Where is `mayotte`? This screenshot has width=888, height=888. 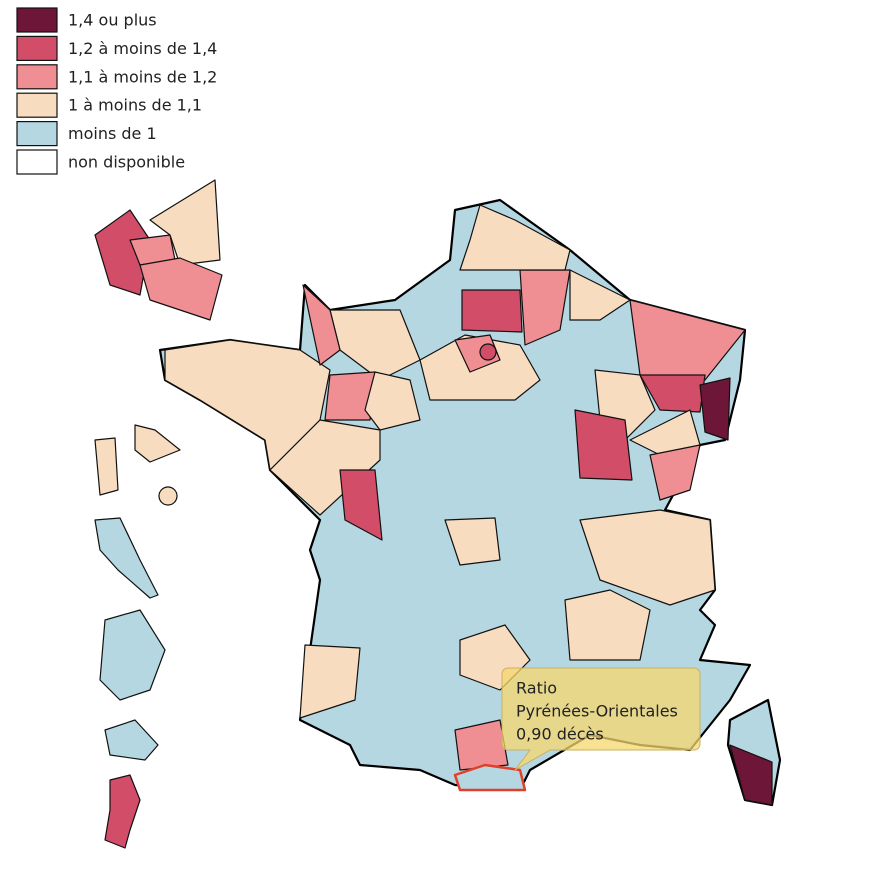
mayotte is located at coordinates (122, 811).